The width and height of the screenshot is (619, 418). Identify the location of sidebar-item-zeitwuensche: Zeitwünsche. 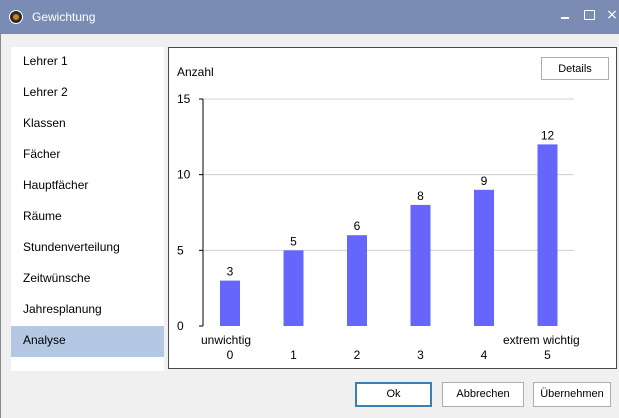
(87, 279).